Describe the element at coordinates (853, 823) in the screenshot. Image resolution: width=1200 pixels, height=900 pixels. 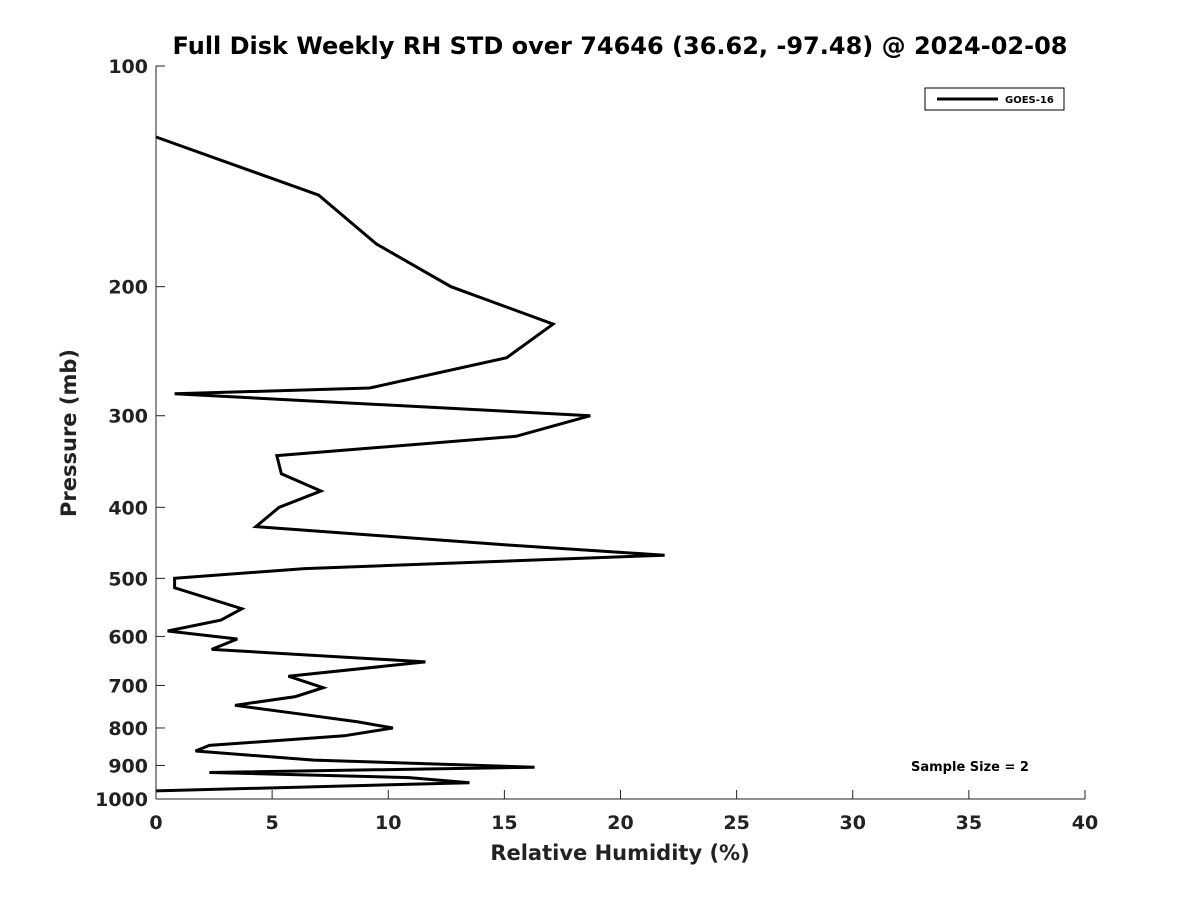
I see `x-tick-label-30: 30` at that location.